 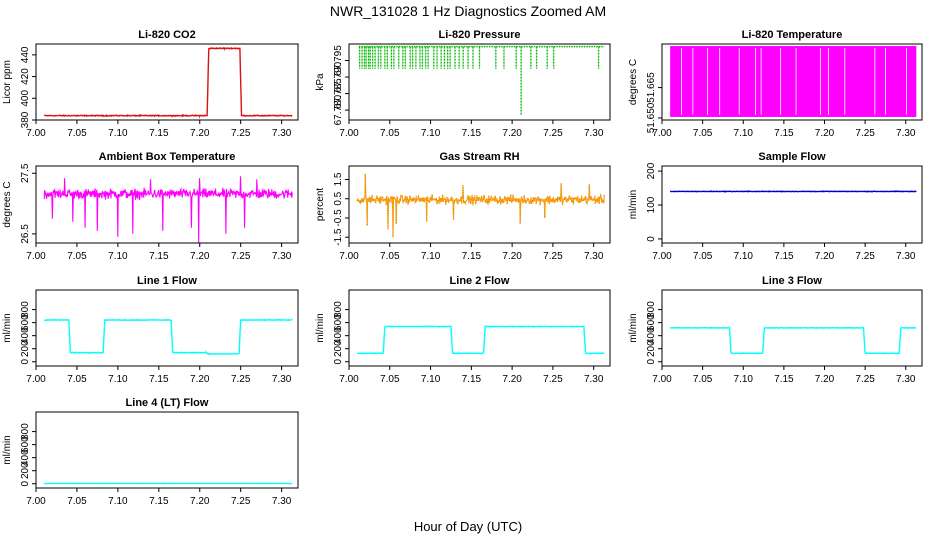 I want to click on panel-title: Line 2 Flow, so click(x=480, y=281).